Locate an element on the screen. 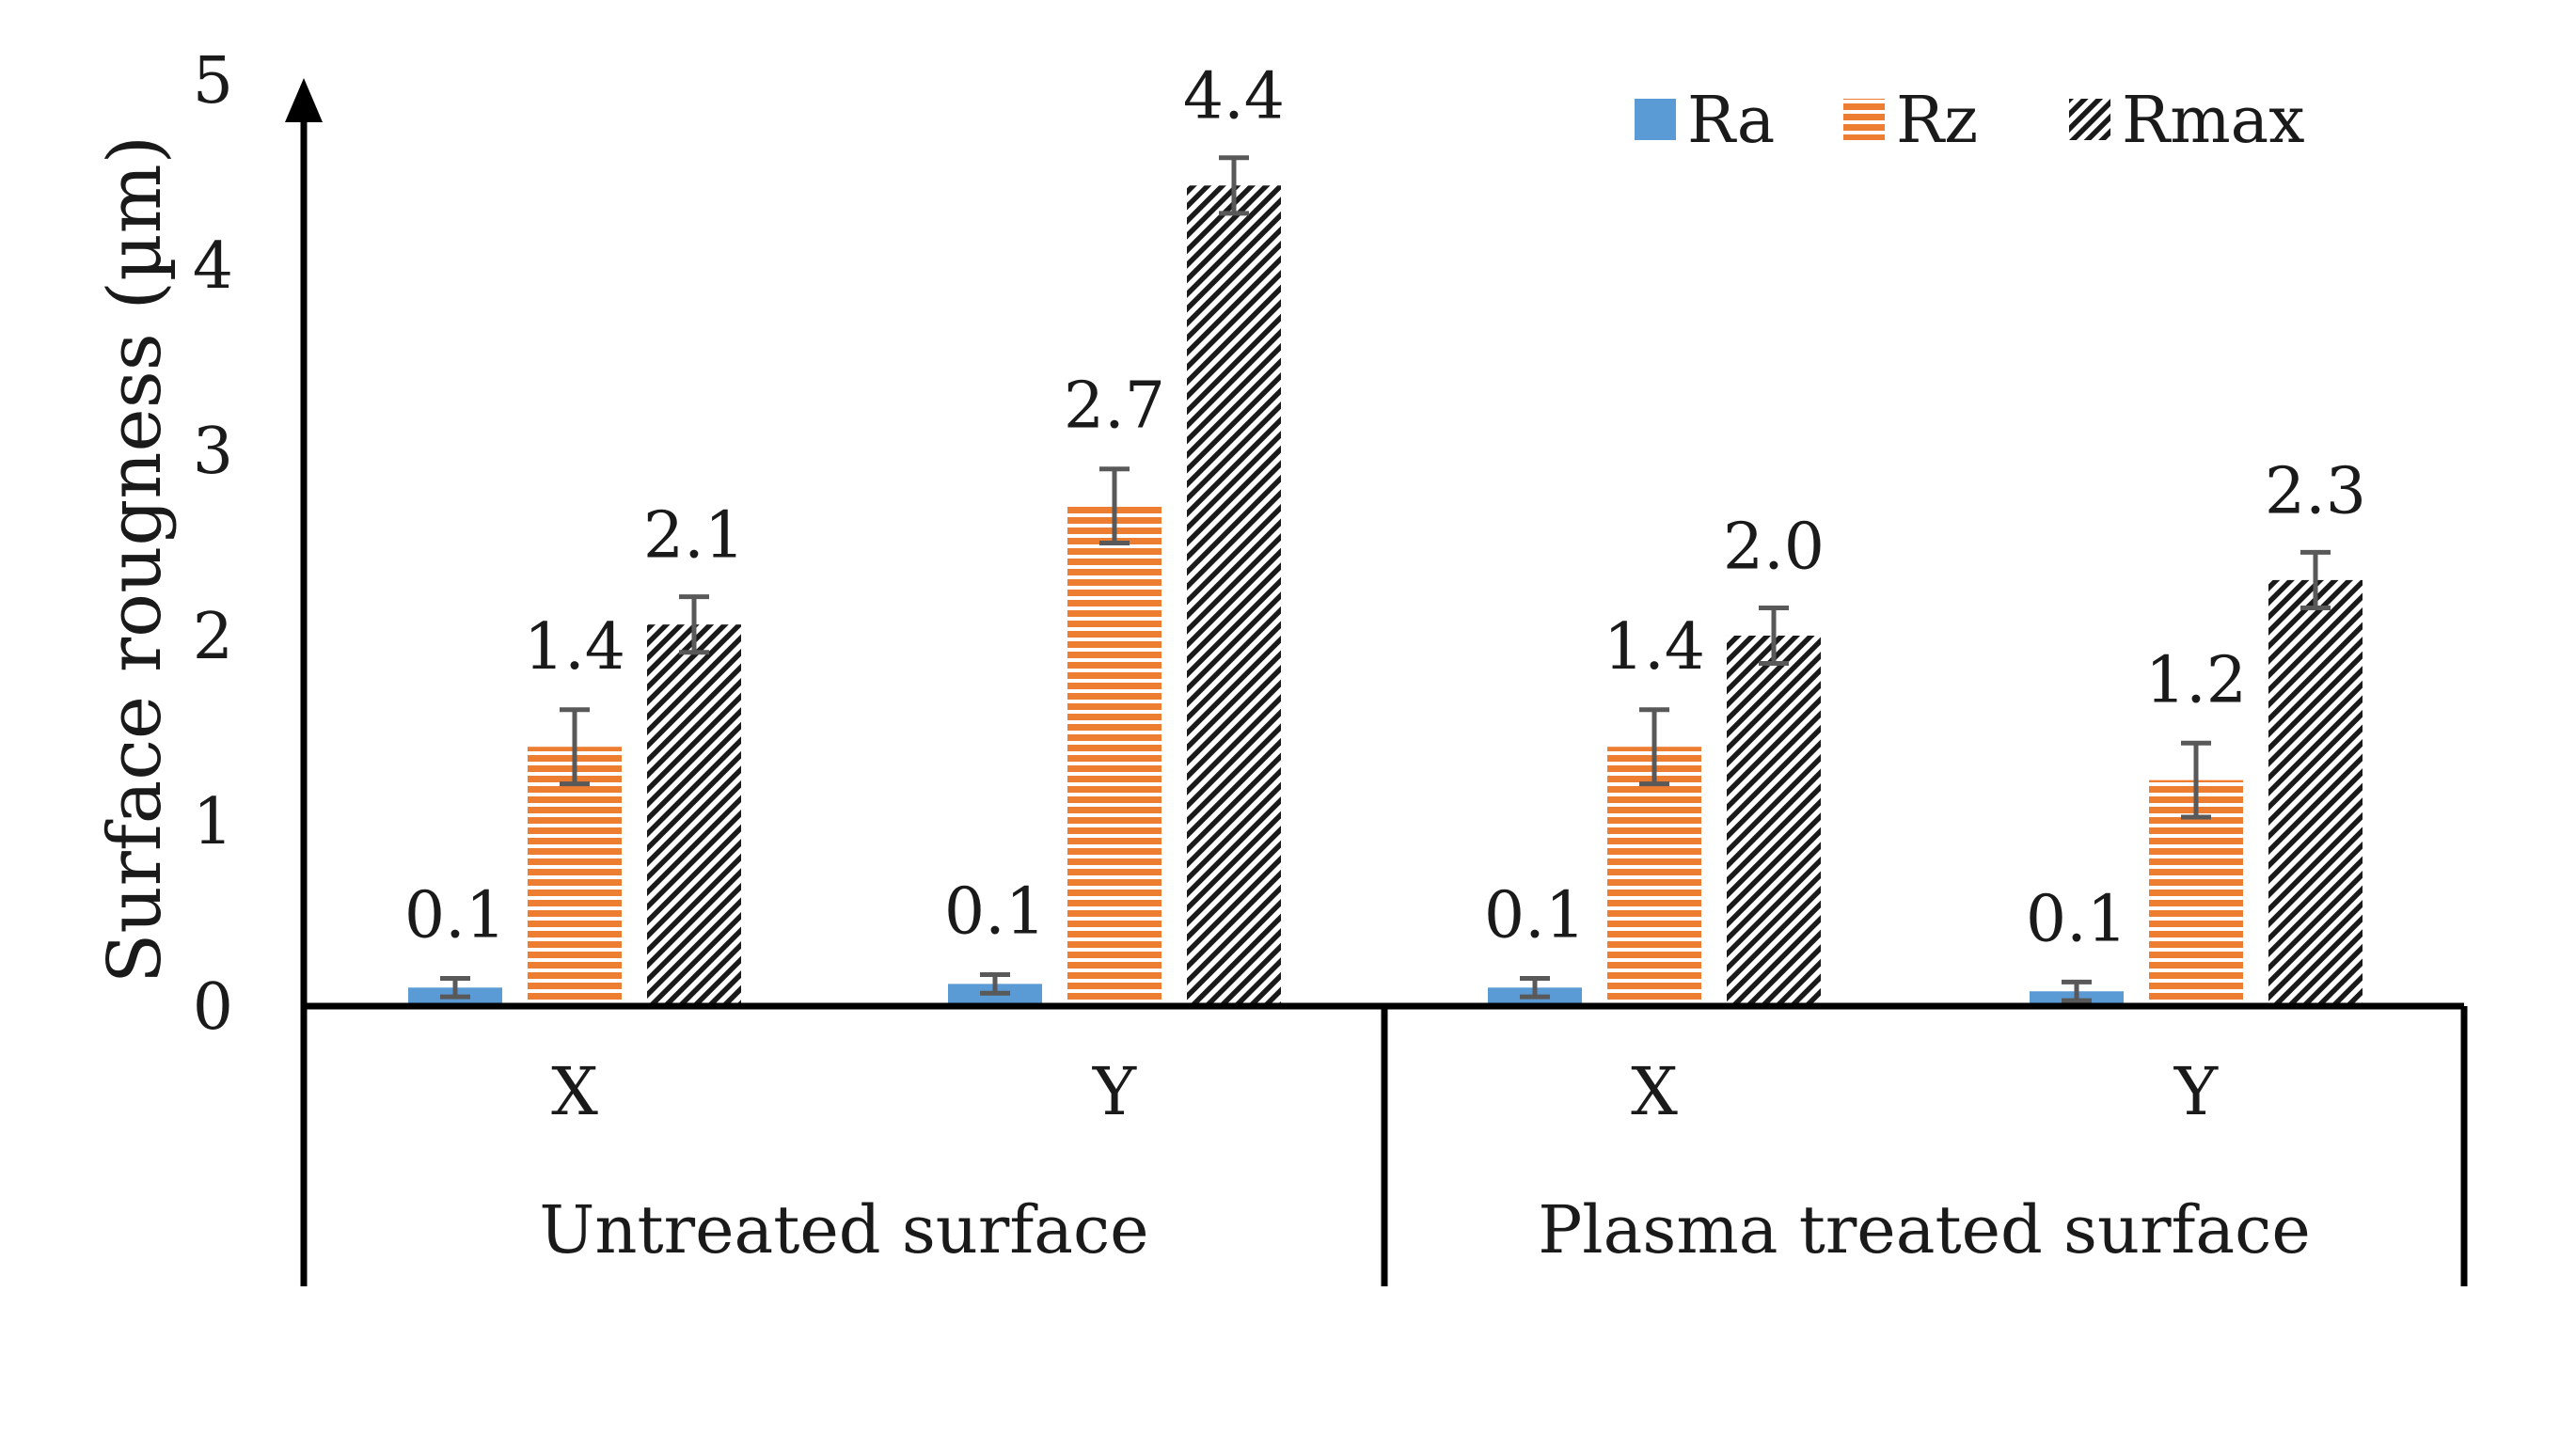  data-label-rz-2: 2.7 is located at coordinates (1114, 407).